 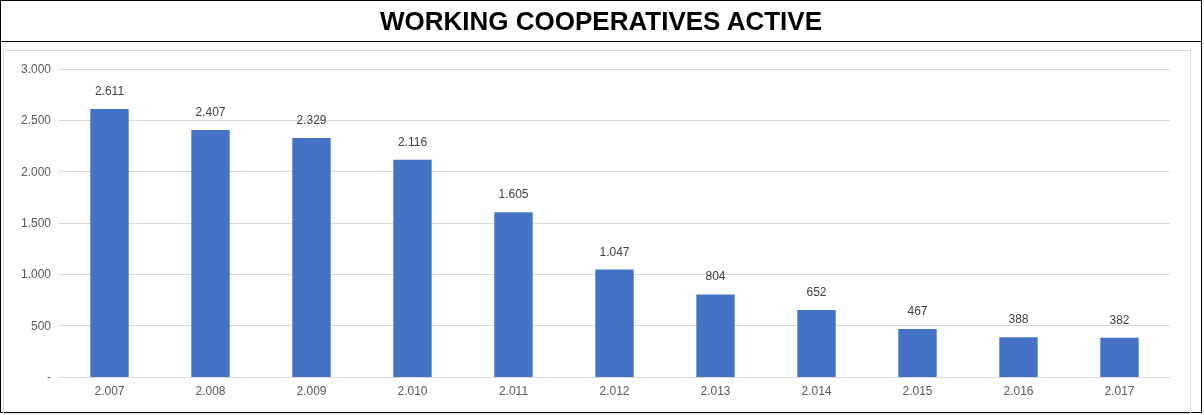 I want to click on data-label: 382, so click(x=1119, y=319).